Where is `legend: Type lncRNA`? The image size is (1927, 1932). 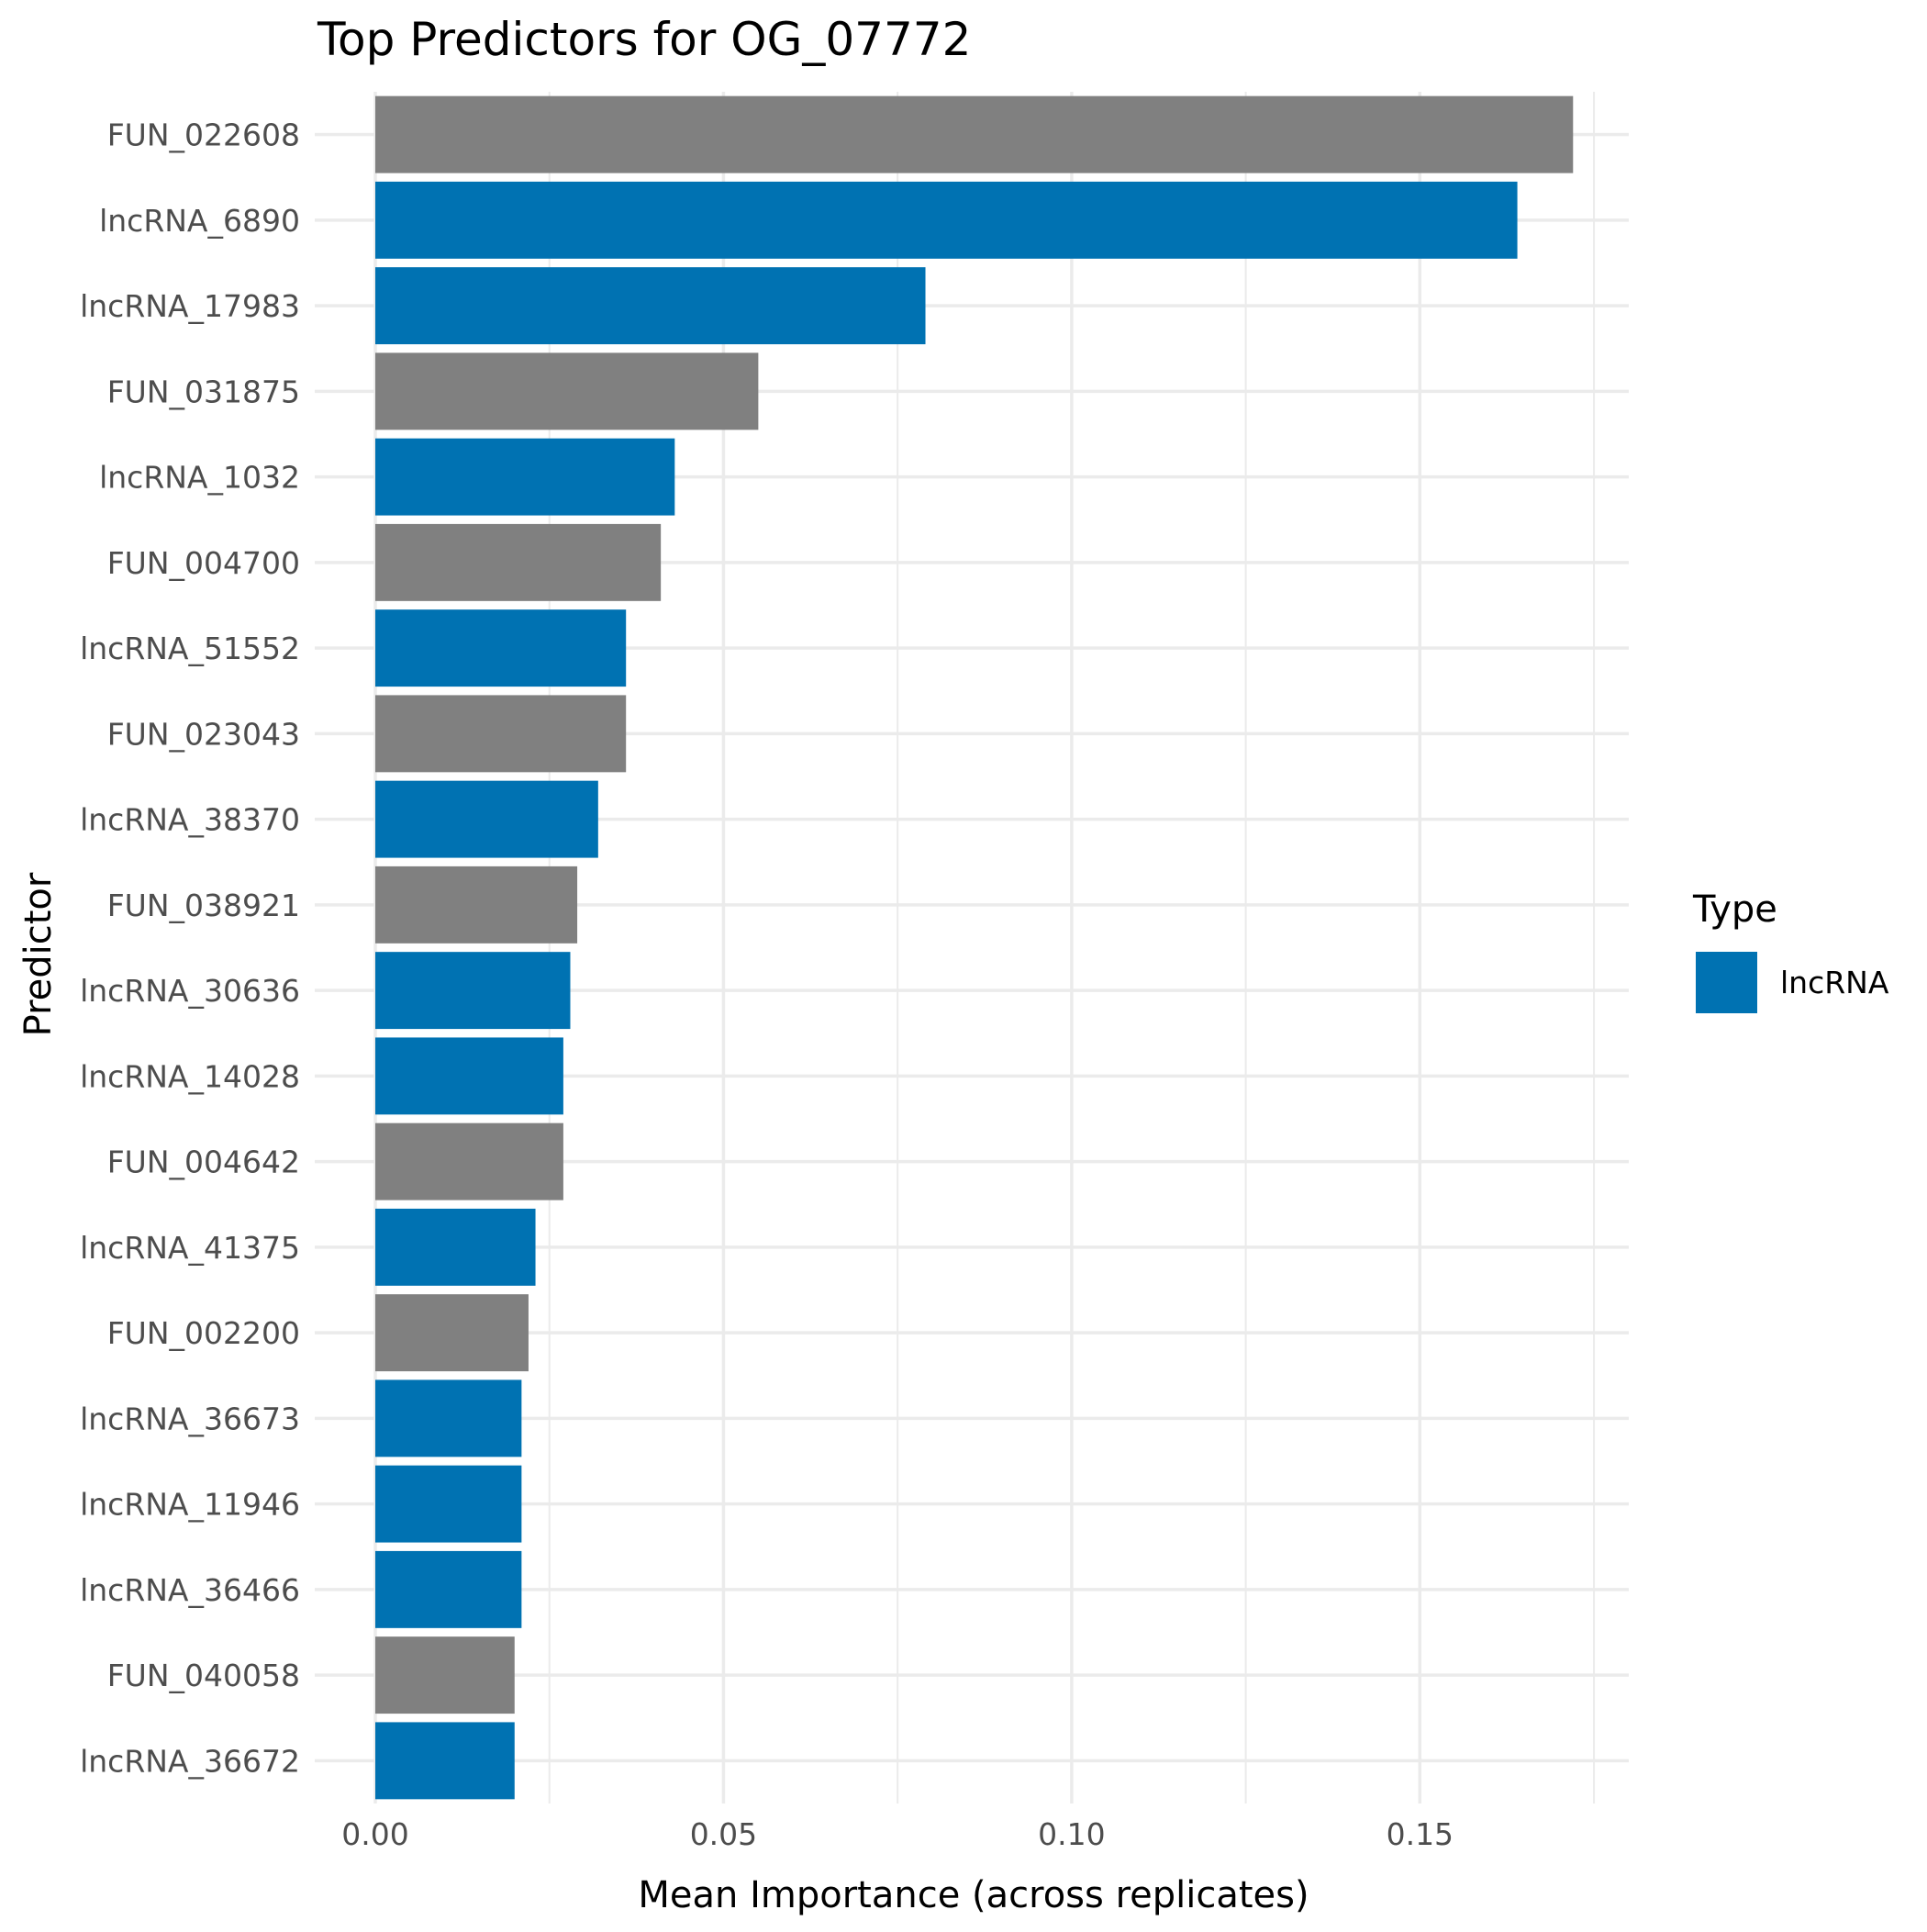 legend: Type lncRNA is located at coordinates (1790, 950).